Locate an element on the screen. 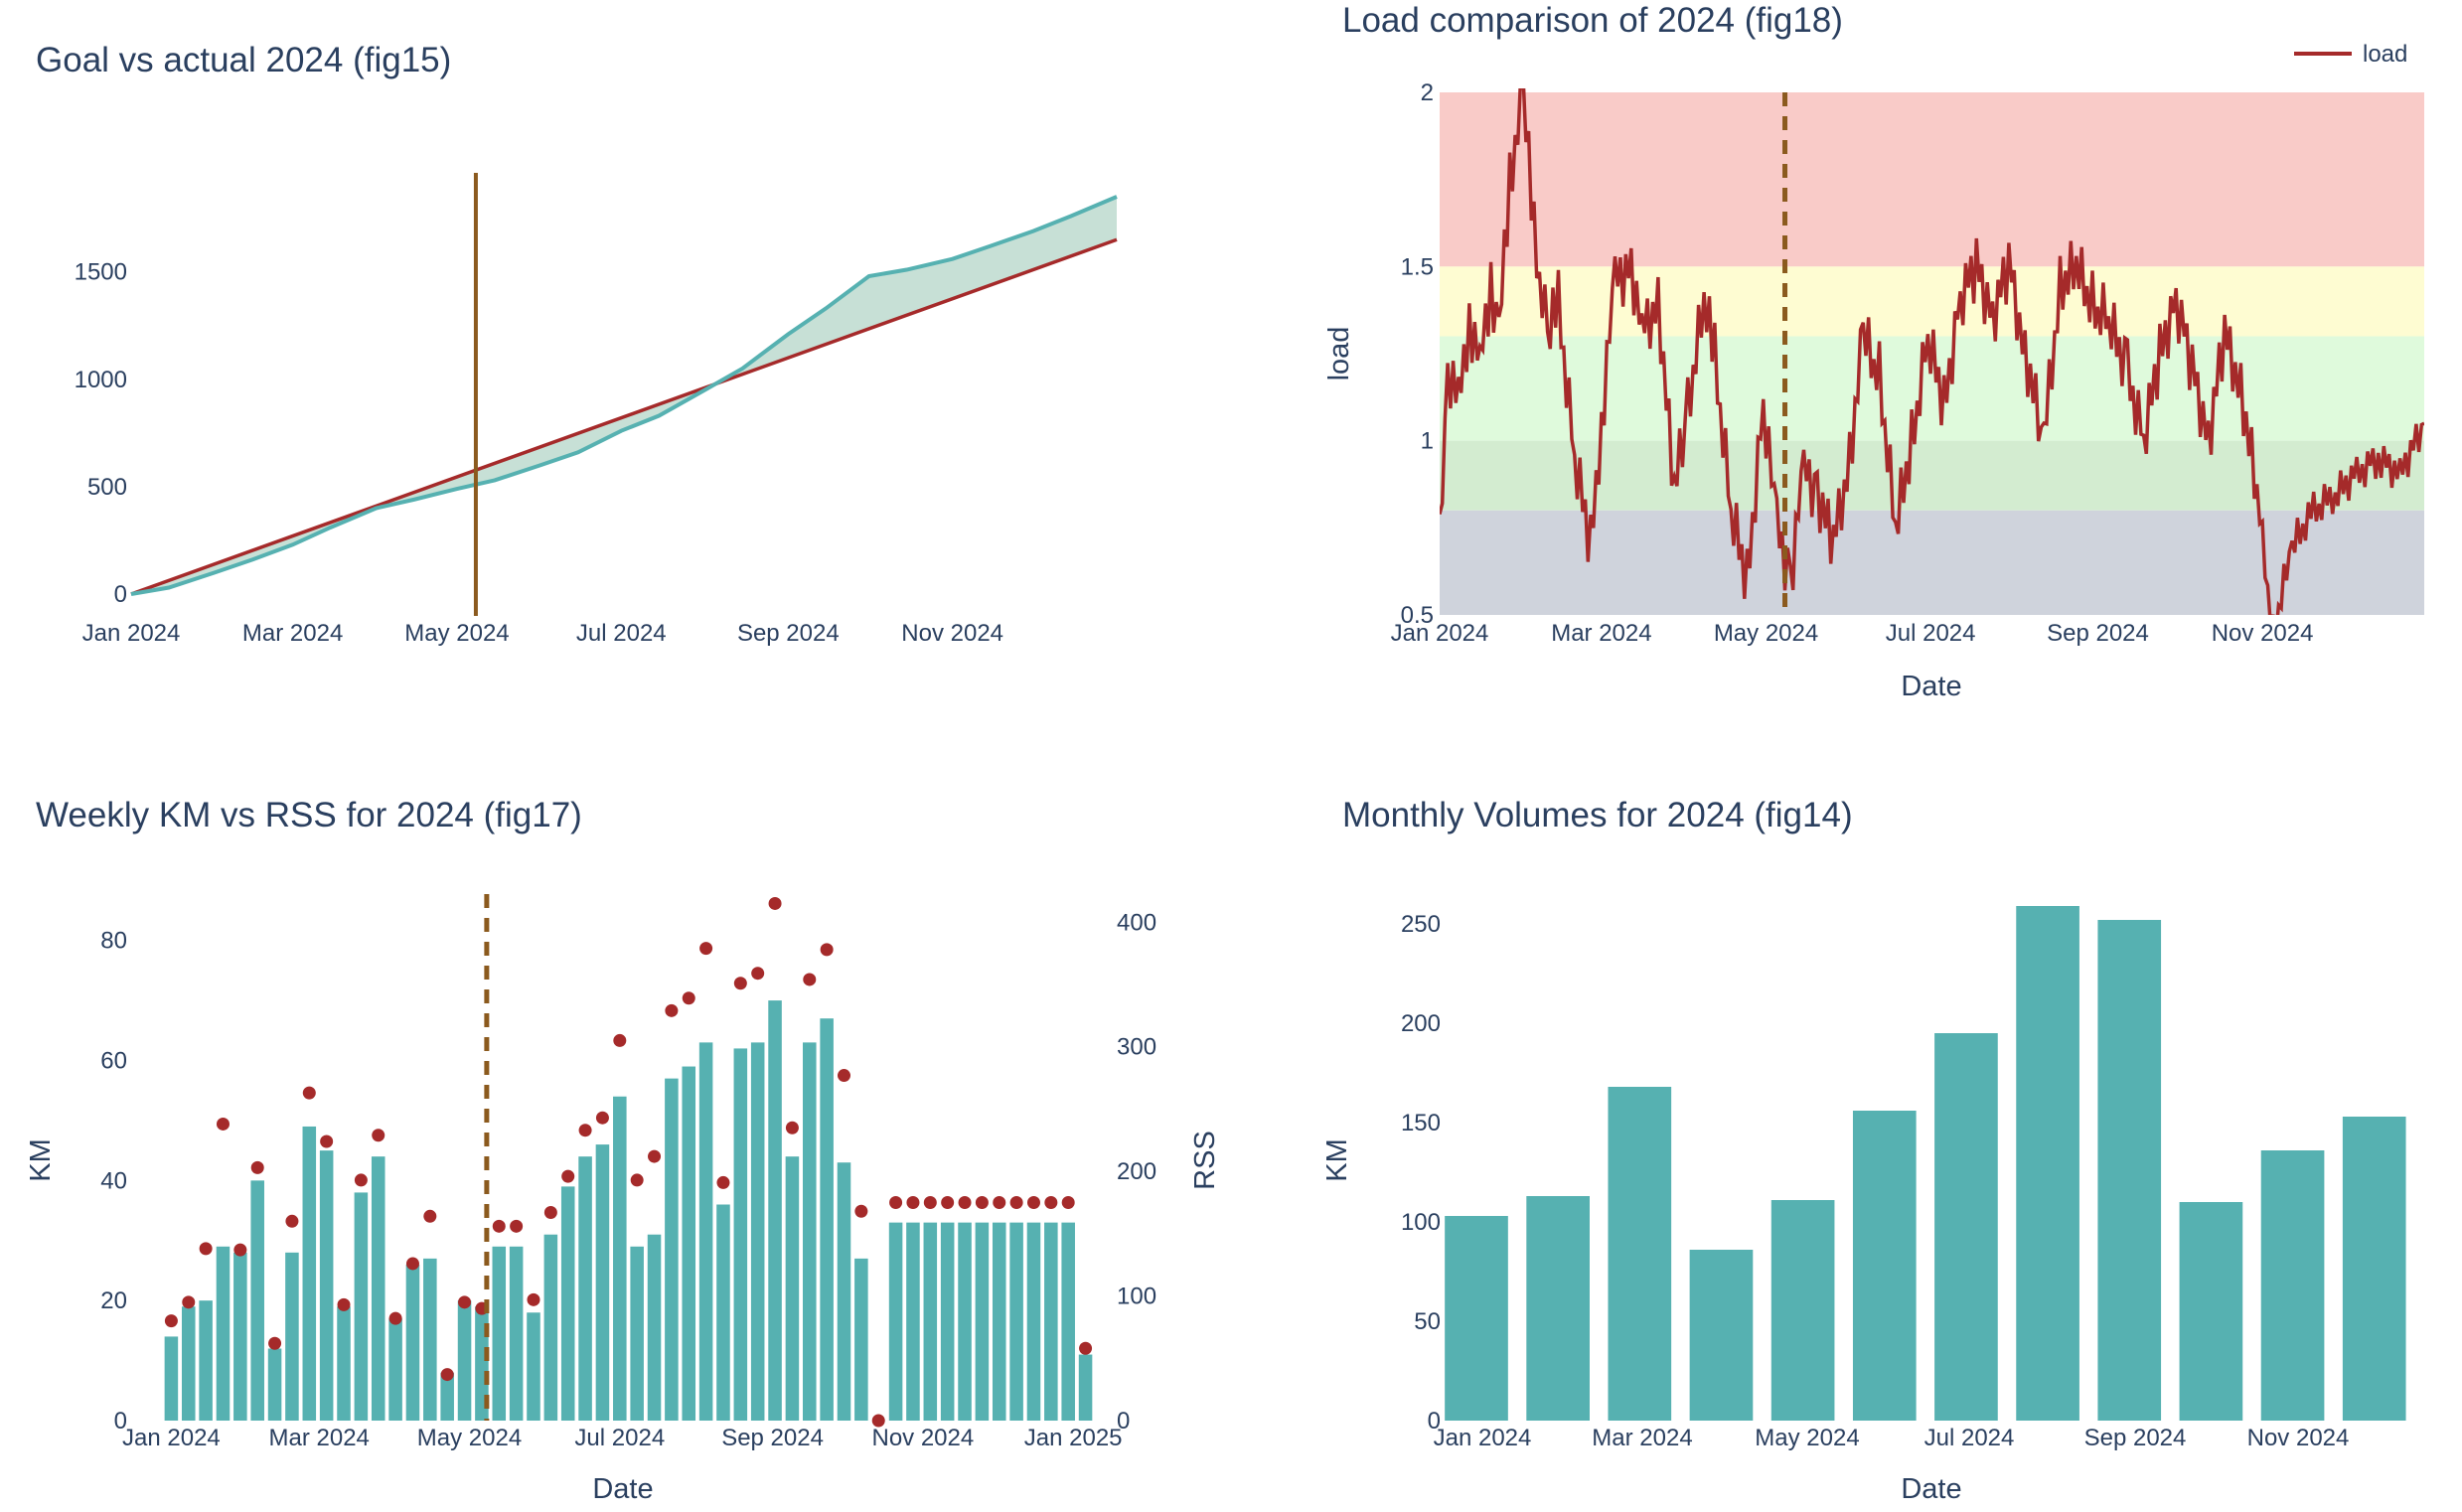  y-tick-label: 20 is located at coordinates (113, 1300).